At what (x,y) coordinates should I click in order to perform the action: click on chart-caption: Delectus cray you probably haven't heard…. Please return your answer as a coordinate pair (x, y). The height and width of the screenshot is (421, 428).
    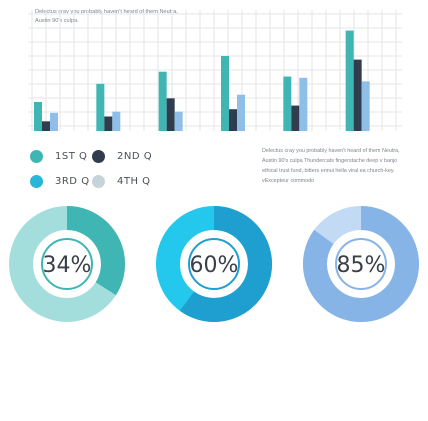
    Looking at the image, I should click on (106, 16).